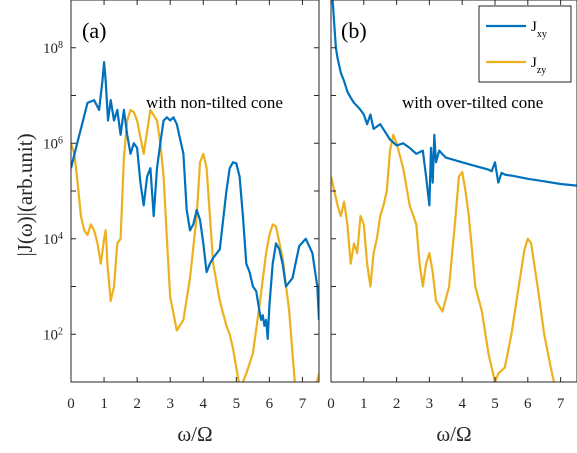 This screenshot has width=577, height=453. Describe the element at coordinates (333, 191) in the screenshot. I see `panel-b-y-ticks` at that location.